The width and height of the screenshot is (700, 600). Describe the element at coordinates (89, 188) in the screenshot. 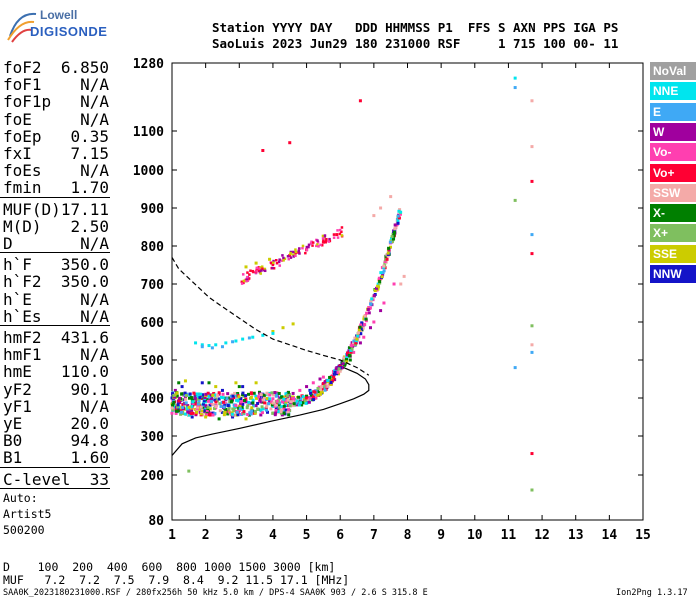

I see `param-value: 1.70` at that location.